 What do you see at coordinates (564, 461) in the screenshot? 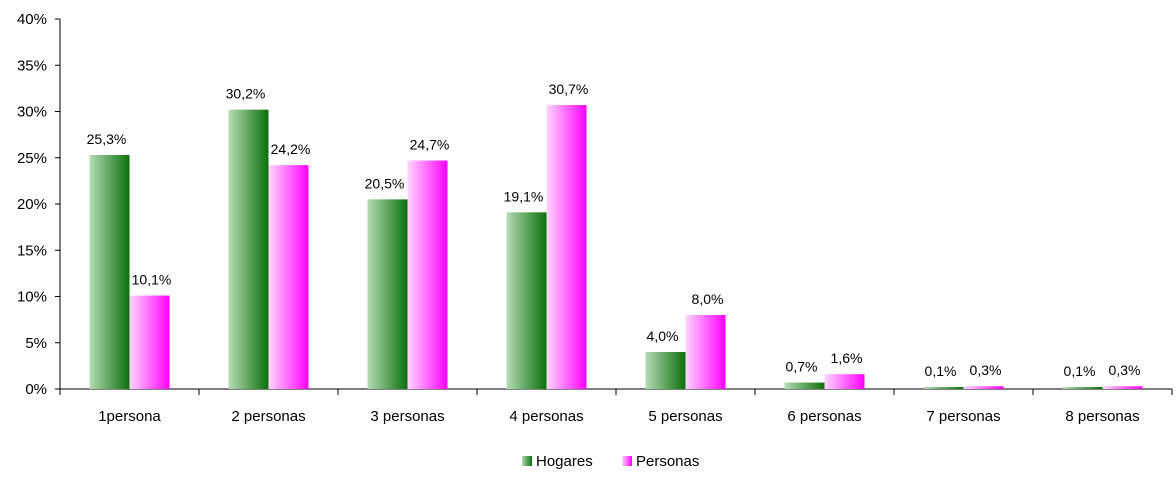
I see `legend-label-hogares: Hogares` at bounding box center [564, 461].